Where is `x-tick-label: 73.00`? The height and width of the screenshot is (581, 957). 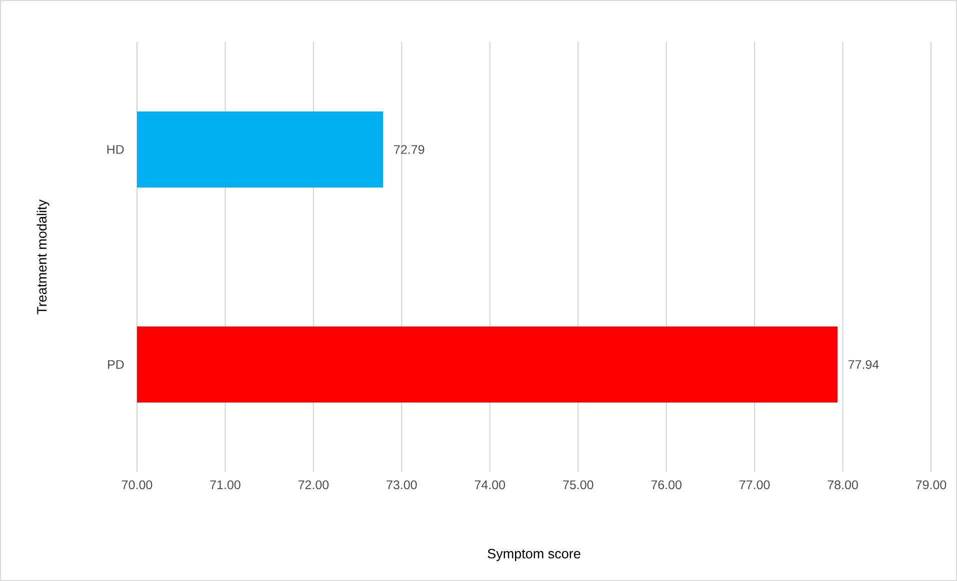 x-tick-label: 73.00 is located at coordinates (401, 485).